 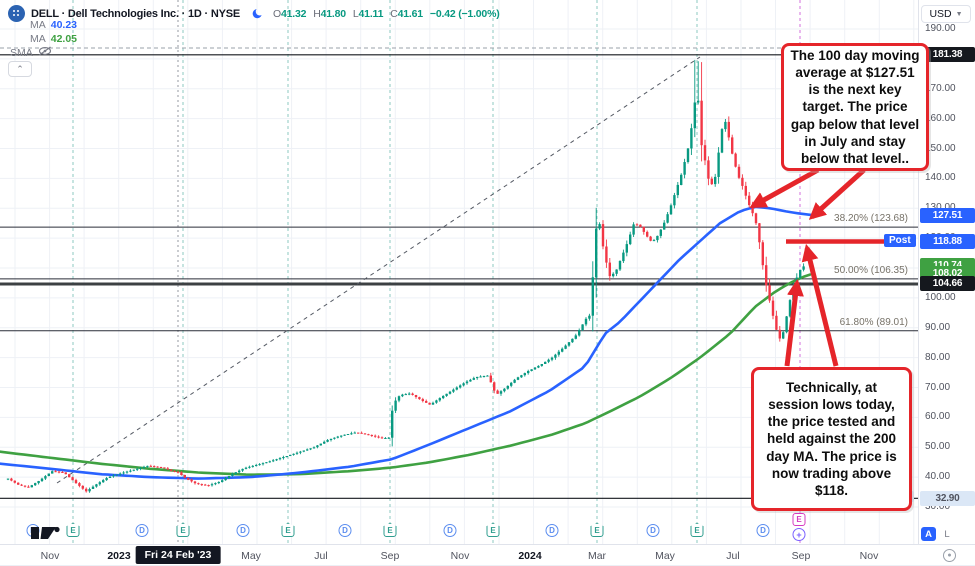 What do you see at coordinates (938, 417) in the screenshot?
I see `price-tick: 60.00` at bounding box center [938, 417].